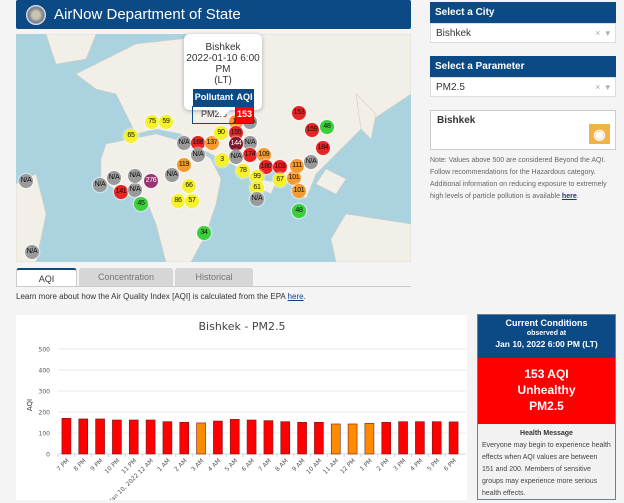 The height and width of the screenshot is (503, 624). I want to click on map-marker: 78, so click(243, 171).